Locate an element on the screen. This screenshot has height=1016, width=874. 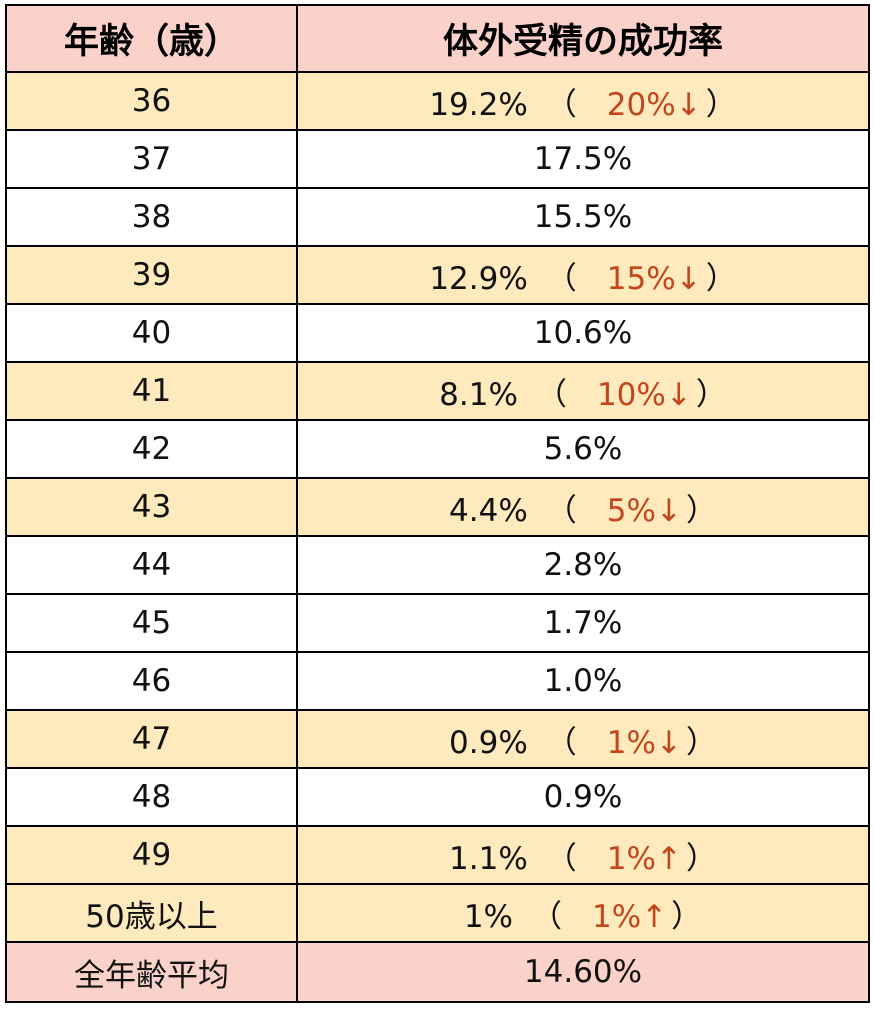
average-row: 全年齢平均 14.60% is located at coordinates (437, 972).